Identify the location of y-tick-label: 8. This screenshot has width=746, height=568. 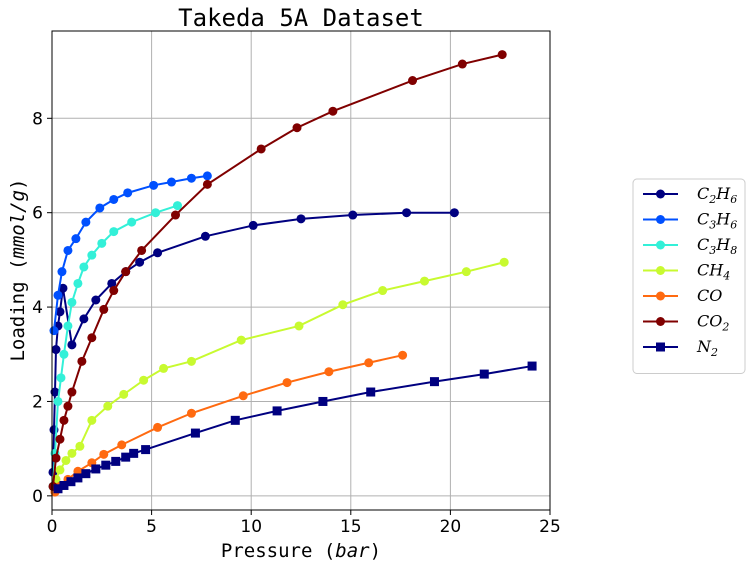
(37, 119).